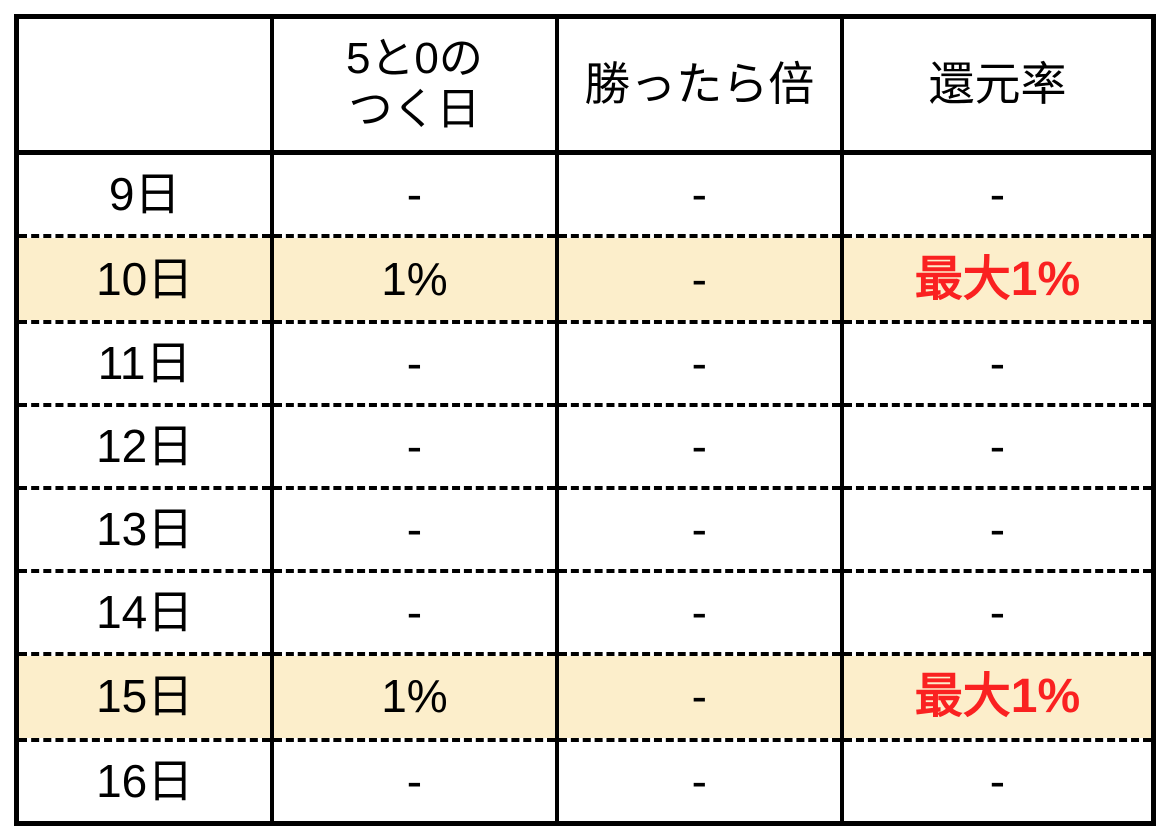 The height and width of the screenshot is (840, 1170). What do you see at coordinates (996, 85) in the screenshot?
I see `header-cell-return-rate: 還元率` at bounding box center [996, 85].